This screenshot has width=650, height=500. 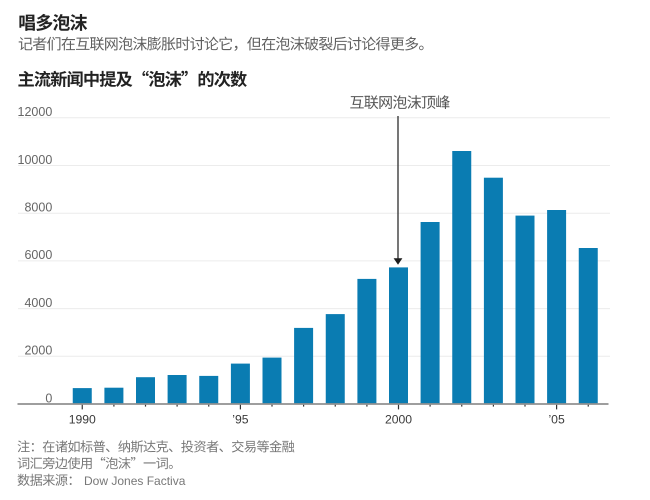 What do you see at coordinates (38, 255) in the screenshot?
I see `svg-text: 6000` at bounding box center [38, 255].